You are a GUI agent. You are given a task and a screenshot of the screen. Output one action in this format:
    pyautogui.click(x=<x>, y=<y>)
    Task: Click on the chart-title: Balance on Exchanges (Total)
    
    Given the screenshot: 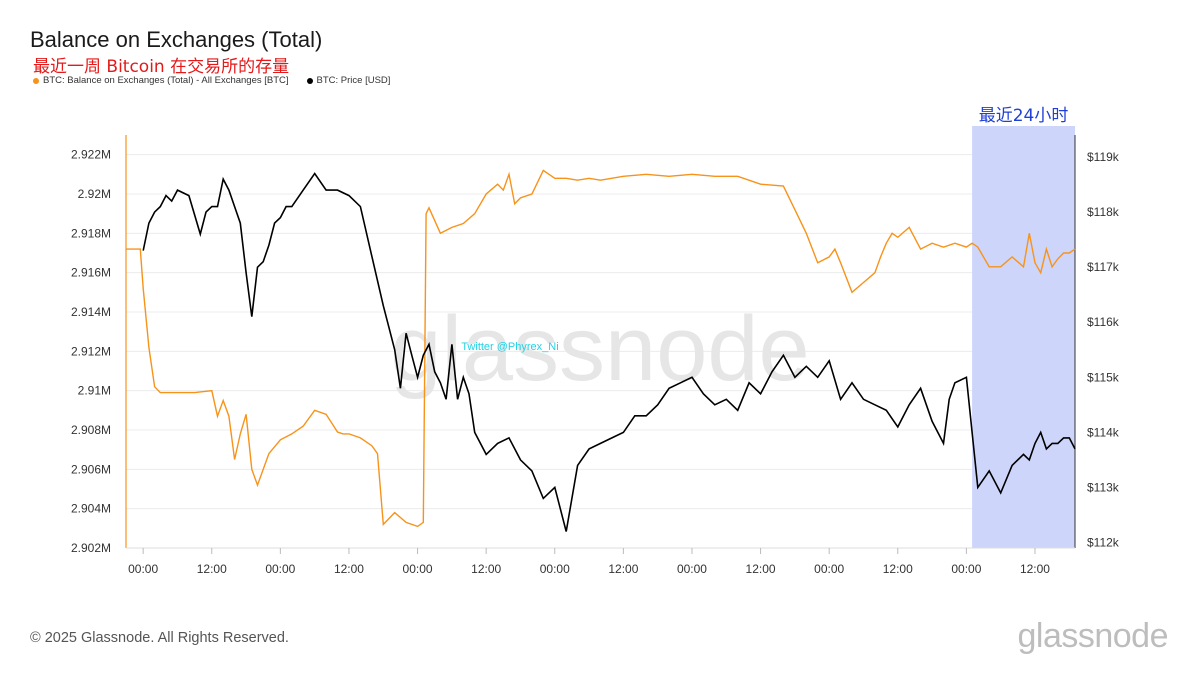 What is the action you would take?
    pyautogui.click(x=176, y=39)
    